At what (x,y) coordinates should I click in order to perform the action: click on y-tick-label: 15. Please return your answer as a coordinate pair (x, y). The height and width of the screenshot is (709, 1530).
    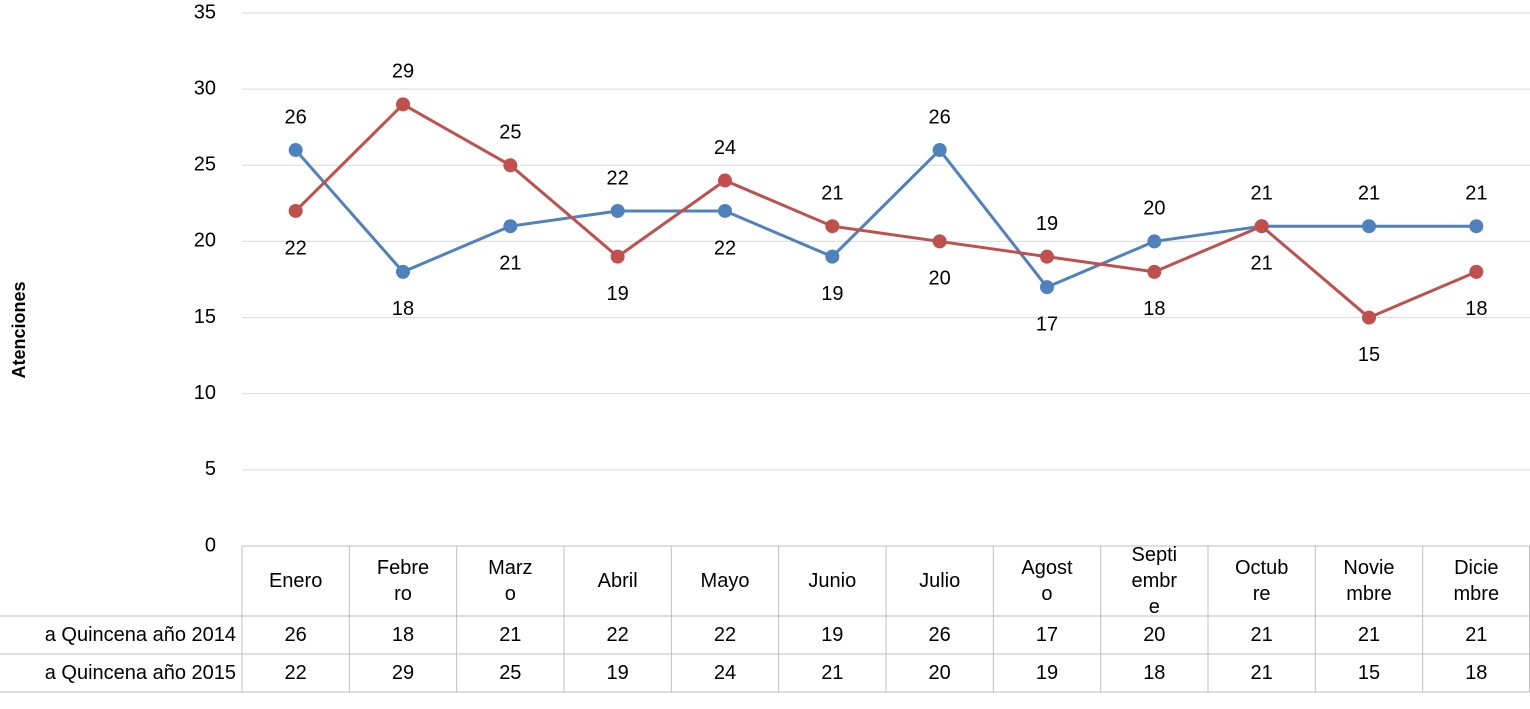
    Looking at the image, I should click on (205, 317).